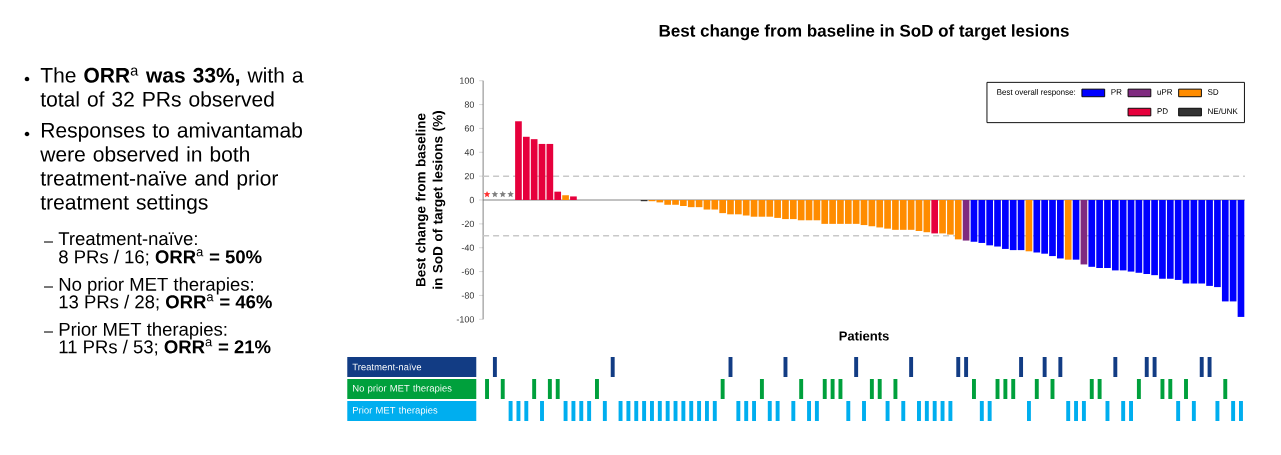 This screenshot has width=1281, height=455. What do you see at coordinates (1116, 92) in the screenshot?
I see `legend-label: PR` at bounding box center [1116, 92].